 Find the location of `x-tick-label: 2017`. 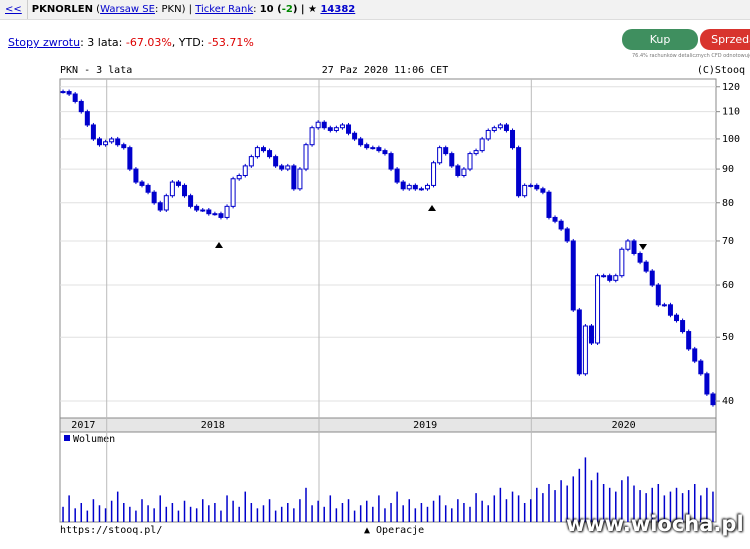

x-tick-label: 2017 is located at coordinates (83, 425).